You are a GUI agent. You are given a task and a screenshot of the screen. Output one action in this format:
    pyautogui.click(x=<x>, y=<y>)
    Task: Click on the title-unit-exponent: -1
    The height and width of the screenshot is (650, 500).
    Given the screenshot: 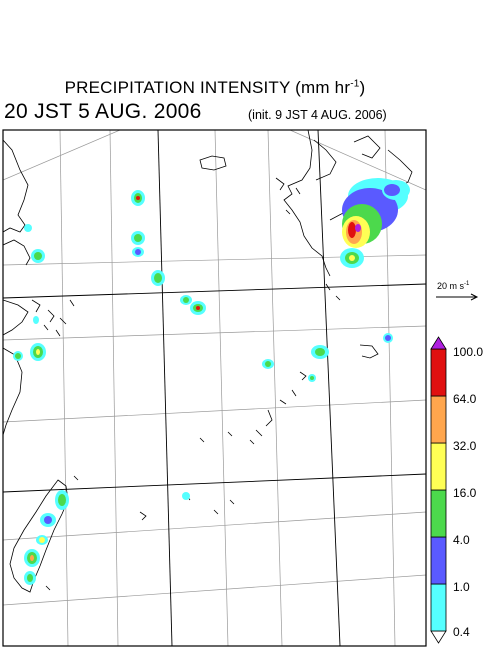 What is the action you would take?
    pyautogui.click(x=355, y=84)
    